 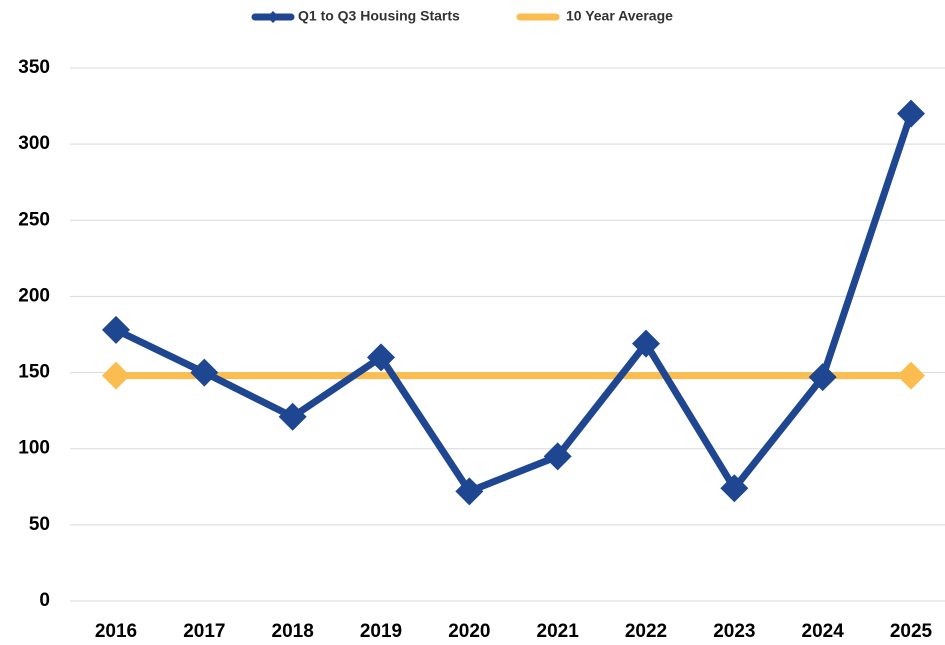 What do you see at coordinates (646, 631) in the screenshot?
I see `x-tick-label: 2022` at bounding box center [646, 631].